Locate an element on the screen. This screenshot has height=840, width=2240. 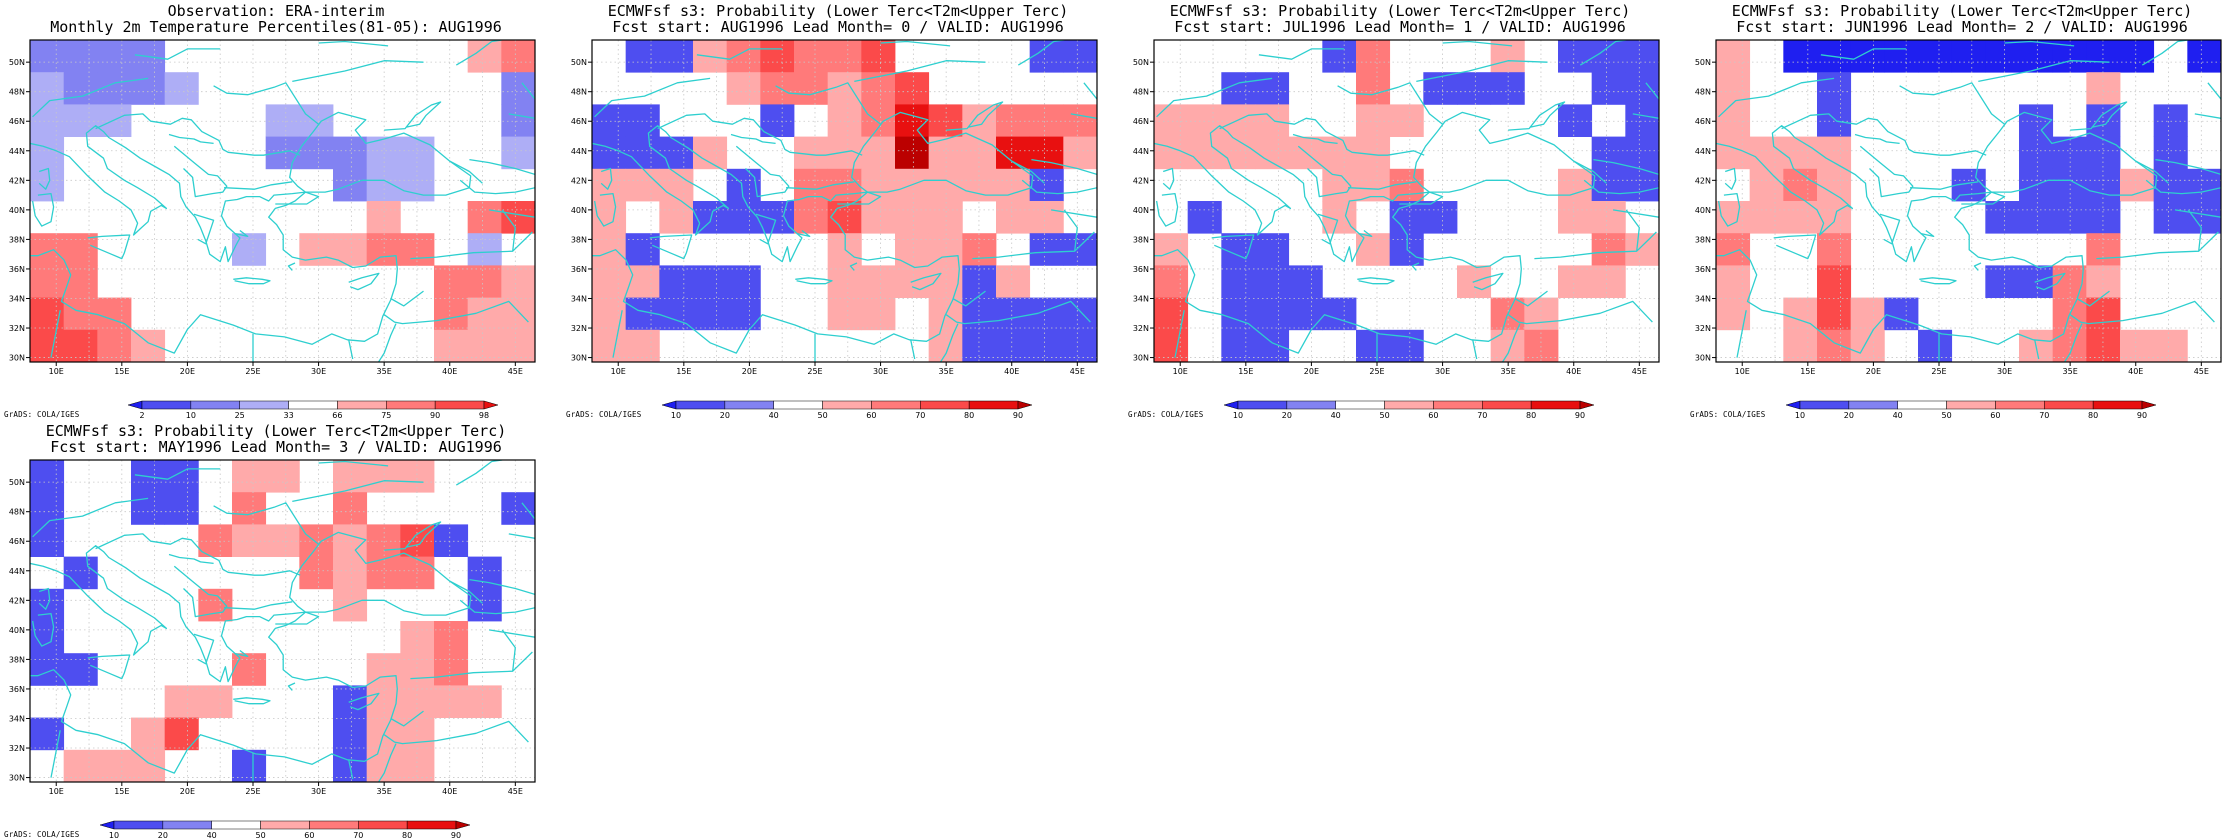
x-tick-label: 30E is located at coordinates (1442, 371).